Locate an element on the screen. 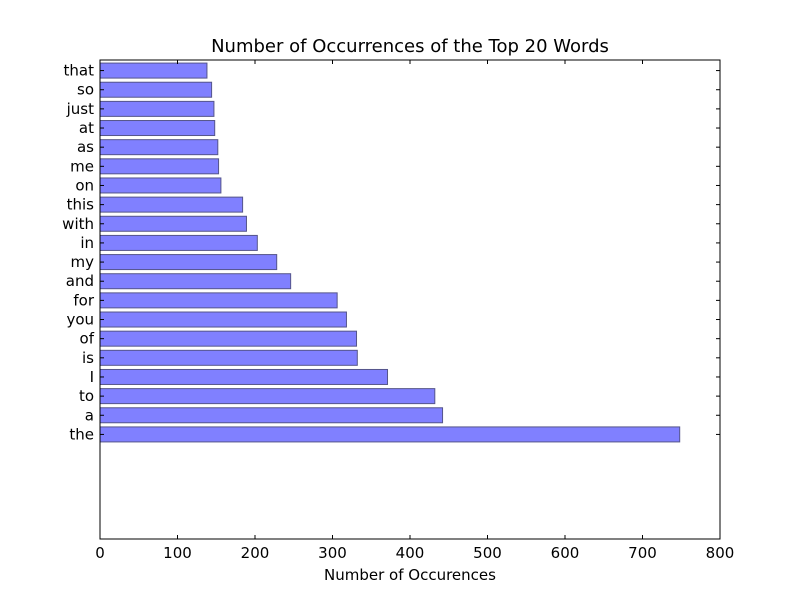 The height and width of the screenshot is (600, 800). bar-for is located at coordinates (218, 300).